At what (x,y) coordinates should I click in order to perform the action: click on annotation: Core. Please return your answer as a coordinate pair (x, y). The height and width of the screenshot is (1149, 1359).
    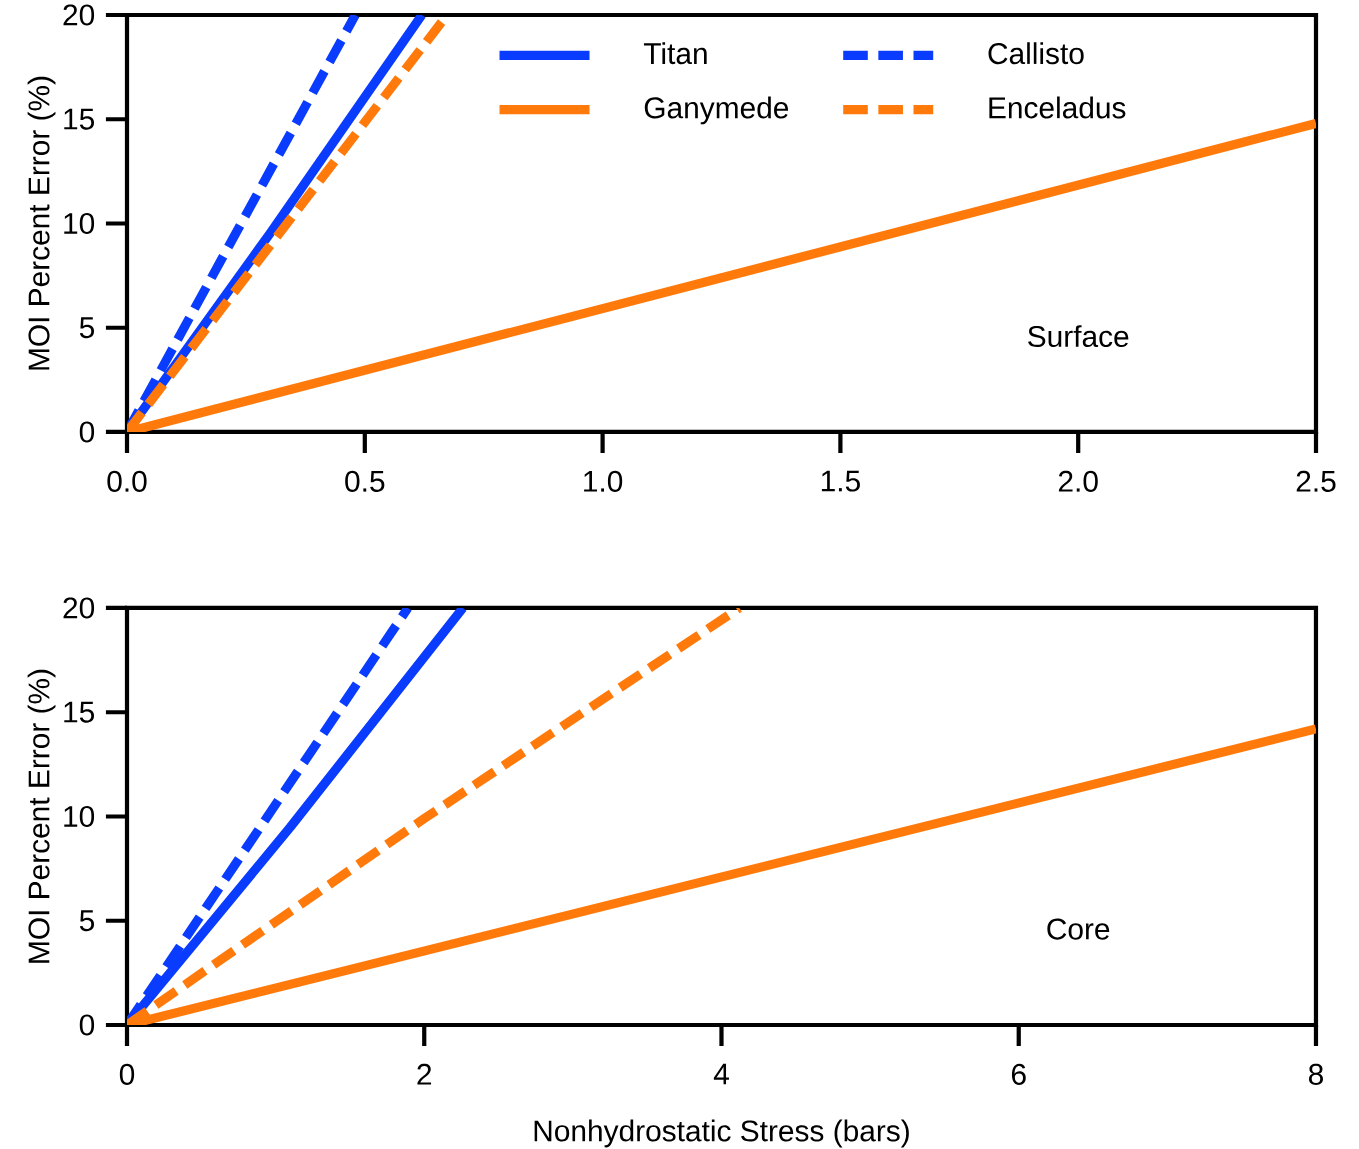
    Looking at the image, I should click on (1078, 929).